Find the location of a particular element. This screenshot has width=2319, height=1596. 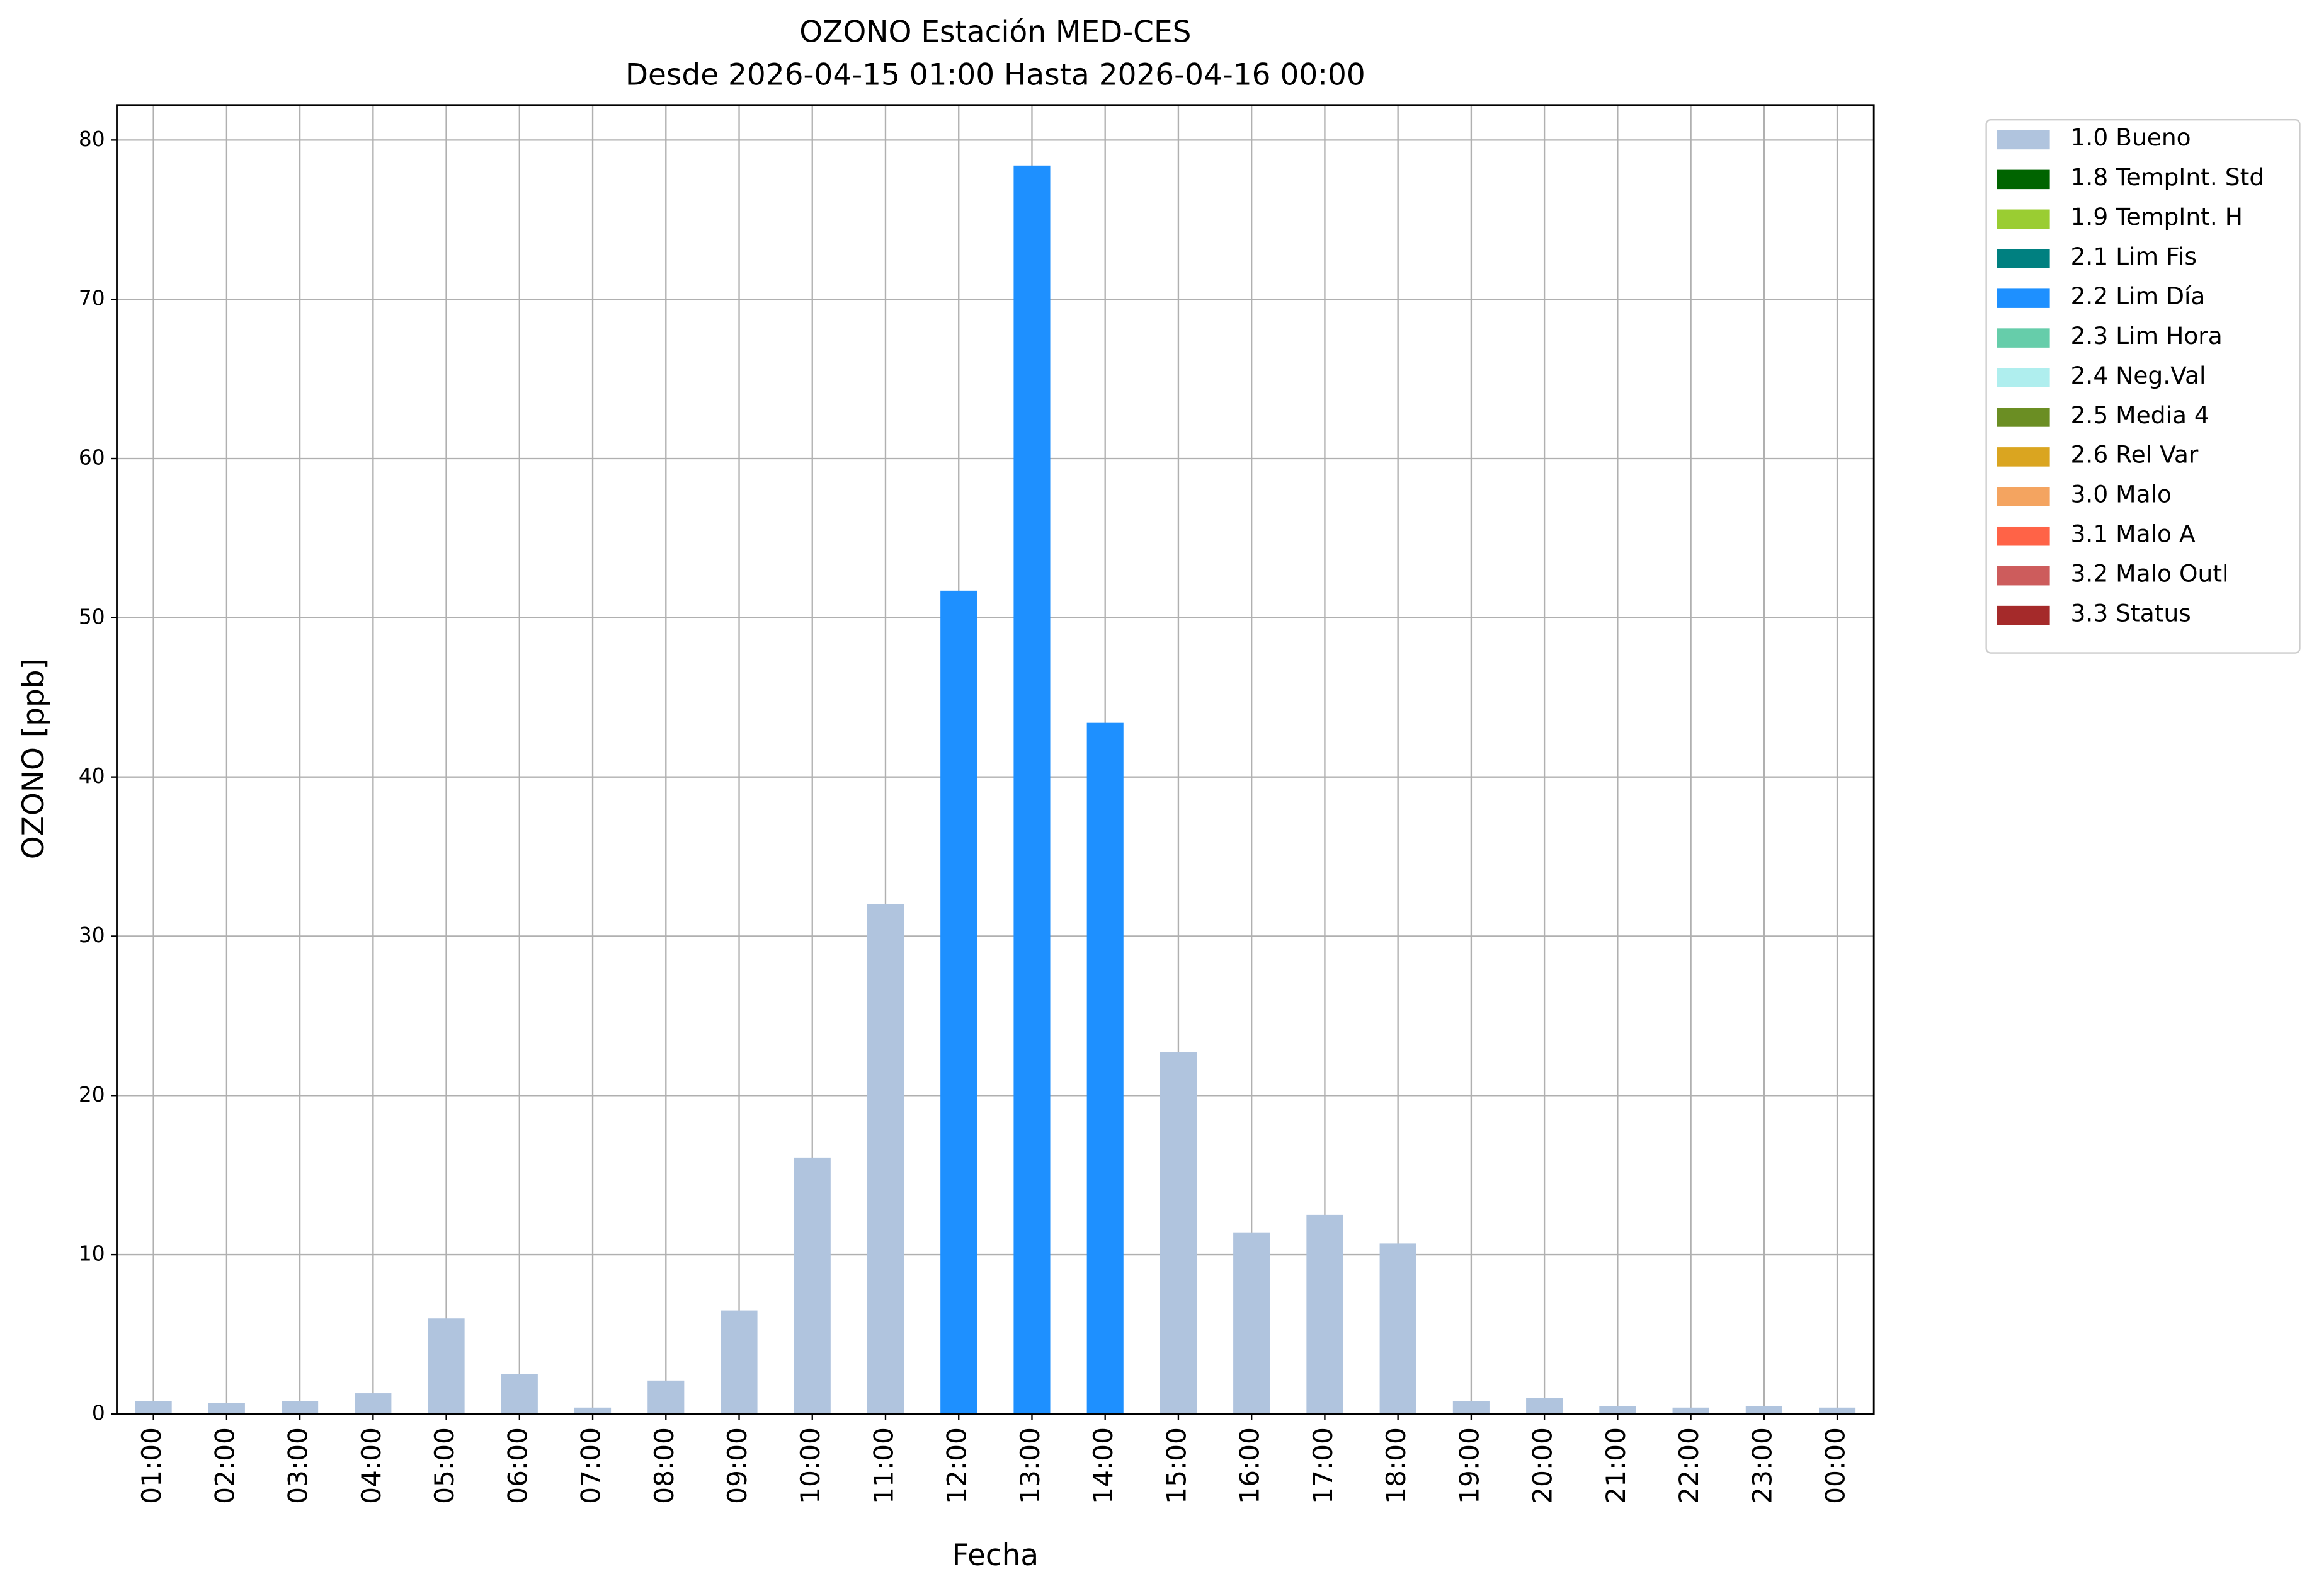

y-tick-label: 70 is located at coordinates (92, 298).